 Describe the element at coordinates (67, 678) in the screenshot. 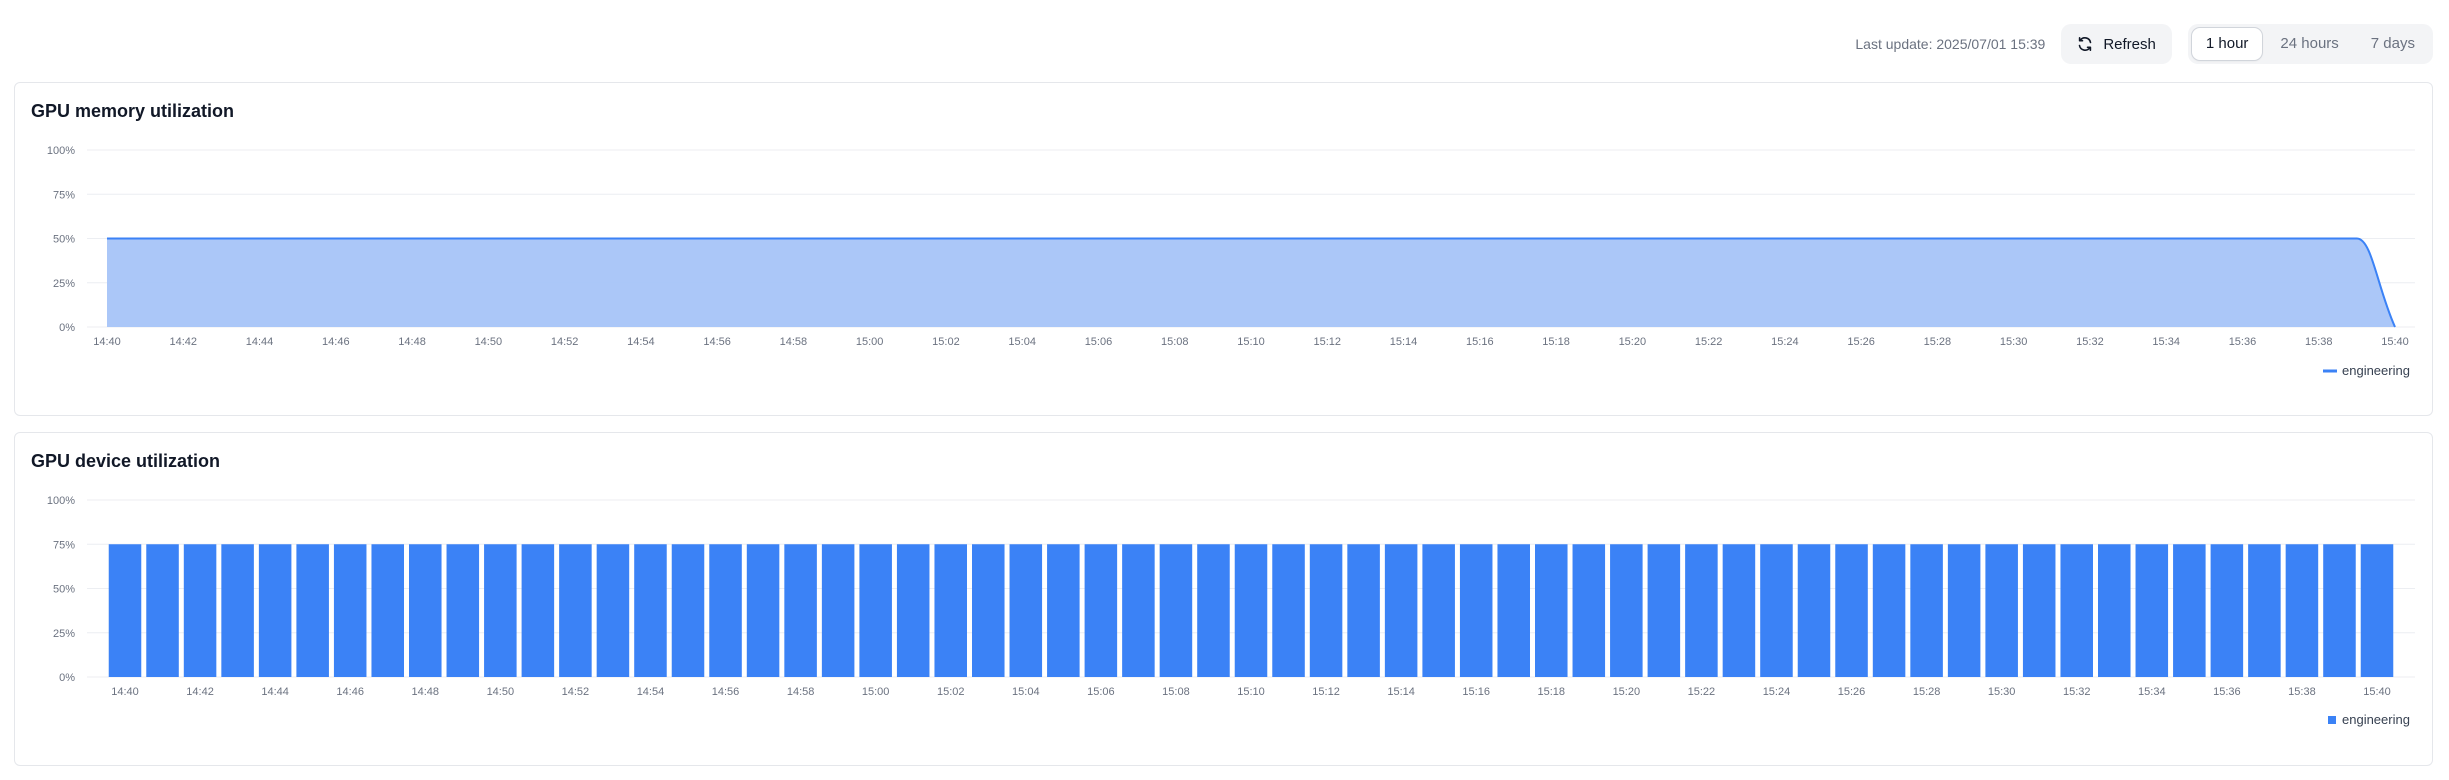

I see `y-tick-label: 0%` at that location.